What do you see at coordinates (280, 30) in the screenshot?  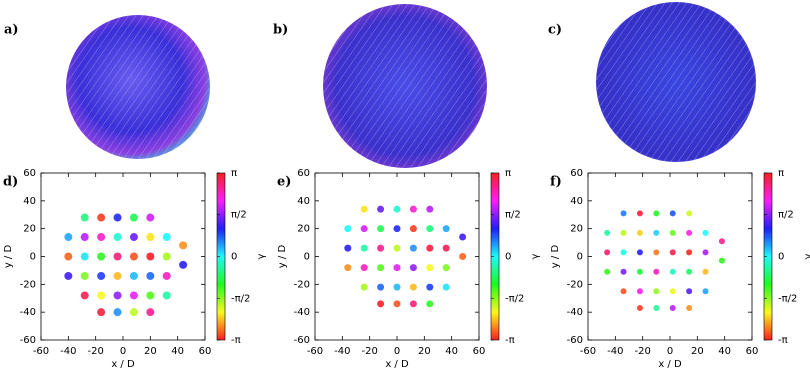 I see `panel-label: b)` at bounding box center [280, 30].